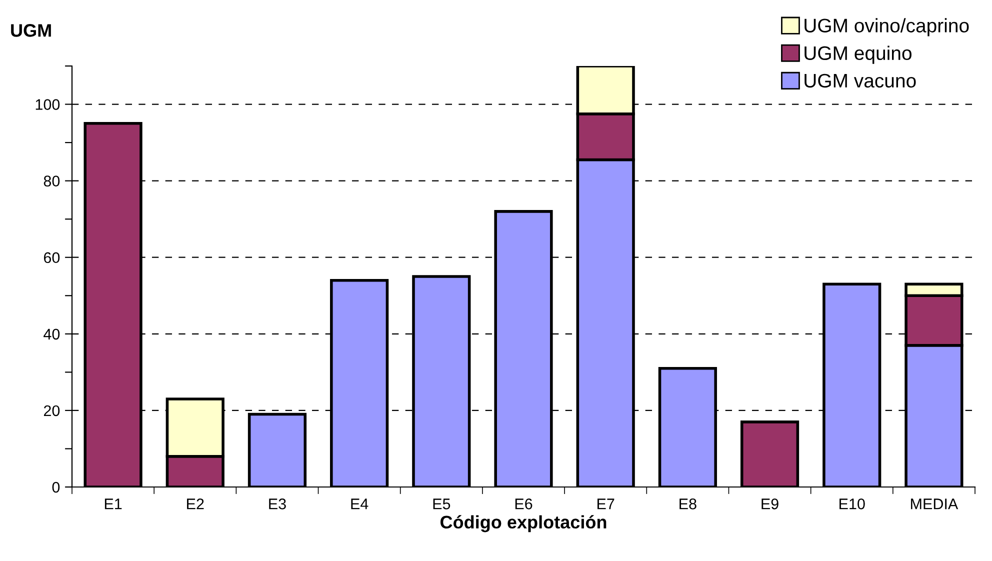 The width and height of the screenshot is (992, 561). What do you see at coordinates (441, 504) in the screenshot?
I see `x-tick-label: E5` at bounding box center [441, 504].